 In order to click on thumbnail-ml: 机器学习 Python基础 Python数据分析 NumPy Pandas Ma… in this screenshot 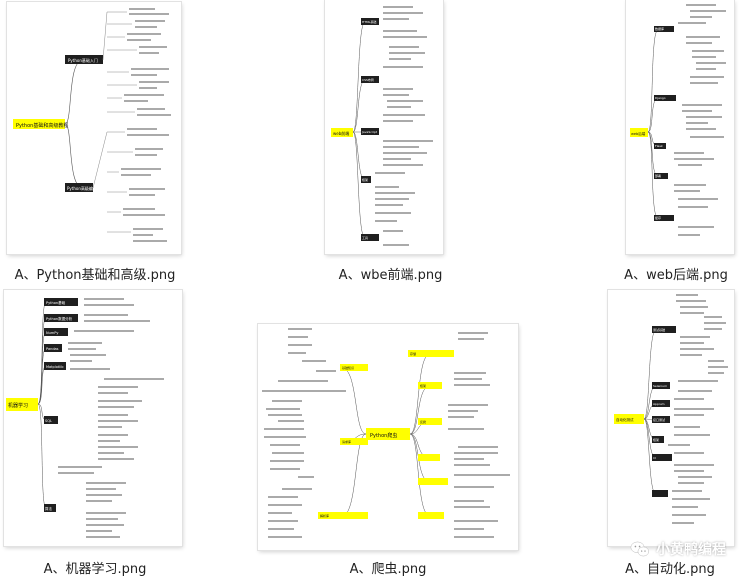, I will do `click(93, 418)`.